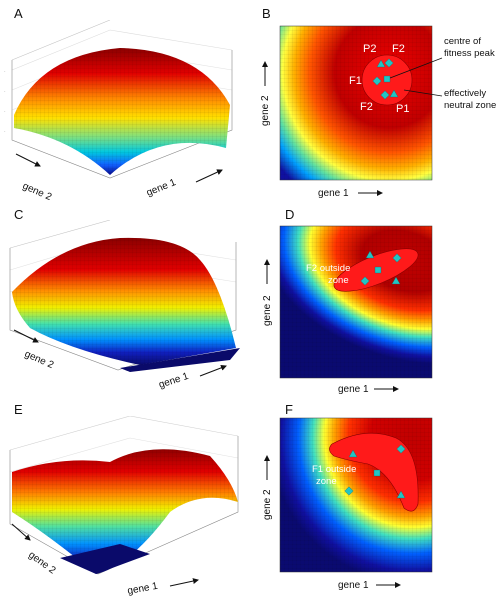  What do you see at coordinates (267, 310) in the screenshot?
I see `panel-d-y-label: gene 2` at bounding box center [267, 310].